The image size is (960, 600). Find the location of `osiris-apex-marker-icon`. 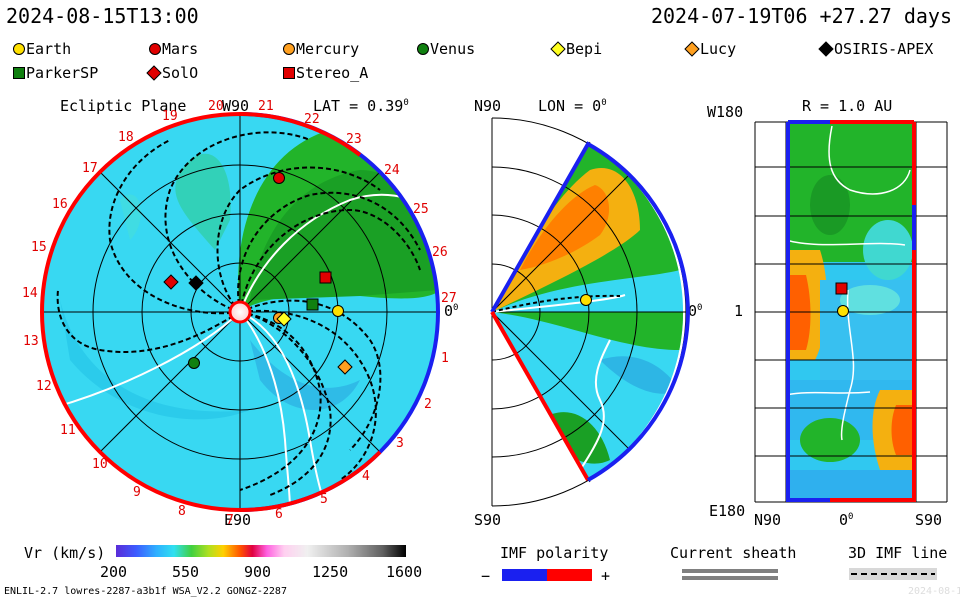

osiris-apex-marker-icon is located at coordinates (826, 49).